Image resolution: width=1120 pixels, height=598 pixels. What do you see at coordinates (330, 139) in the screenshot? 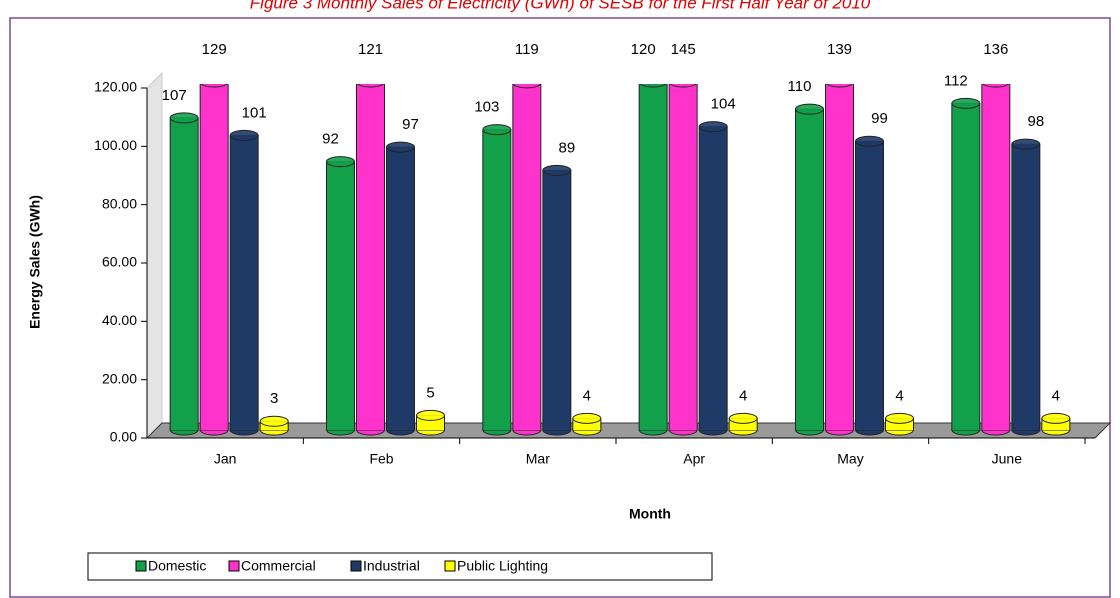
I see `data-label: 92` at bounding box center [330, 139].